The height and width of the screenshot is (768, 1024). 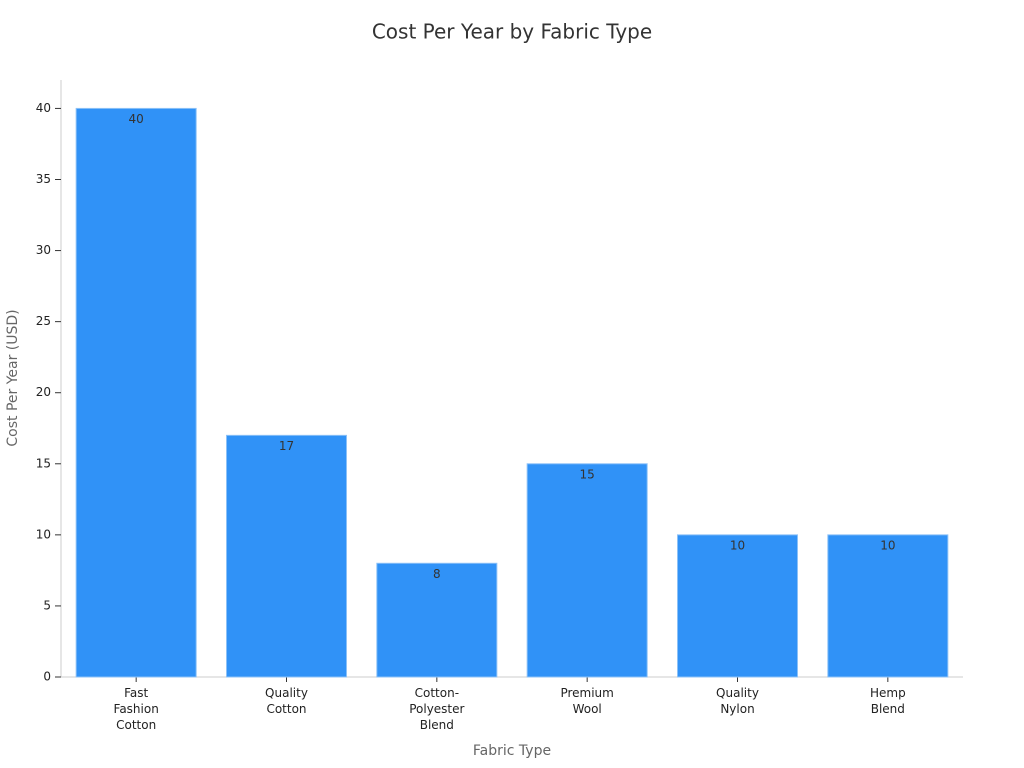 I want to click on y-tick-label: 5, so click(x=47, y=605).